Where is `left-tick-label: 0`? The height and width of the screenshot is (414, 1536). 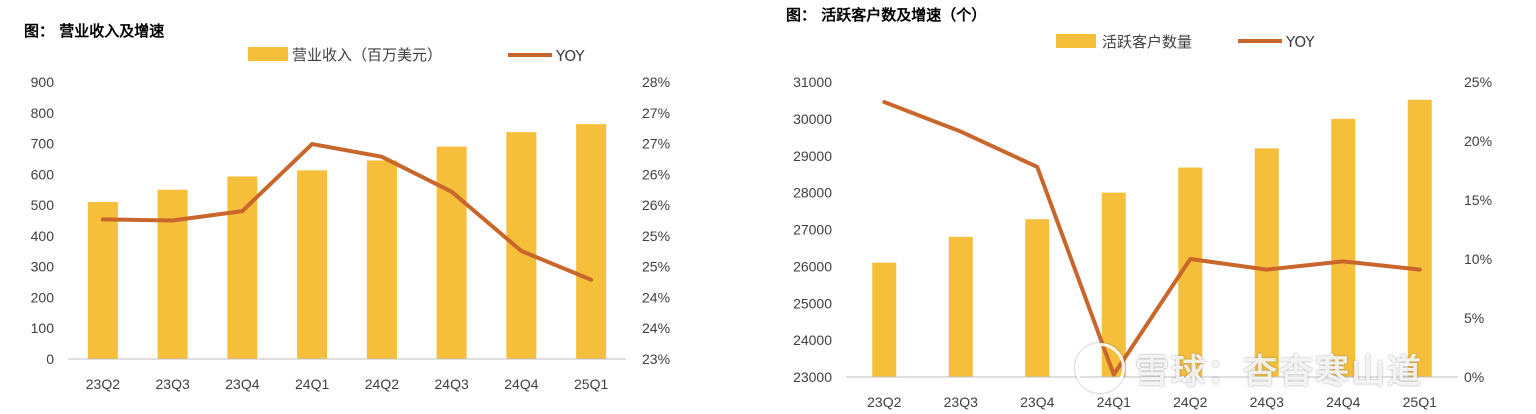
left-tick-label: 0 is located at coordinates (50, 359).